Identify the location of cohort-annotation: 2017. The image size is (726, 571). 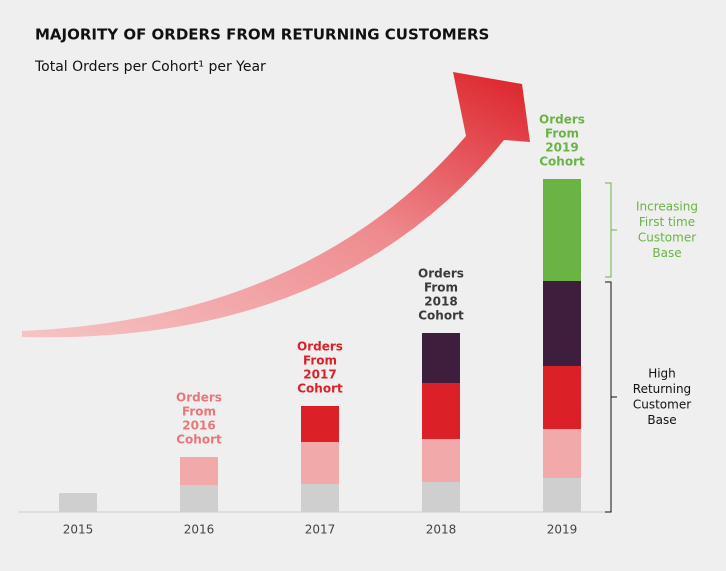
(319, 375).